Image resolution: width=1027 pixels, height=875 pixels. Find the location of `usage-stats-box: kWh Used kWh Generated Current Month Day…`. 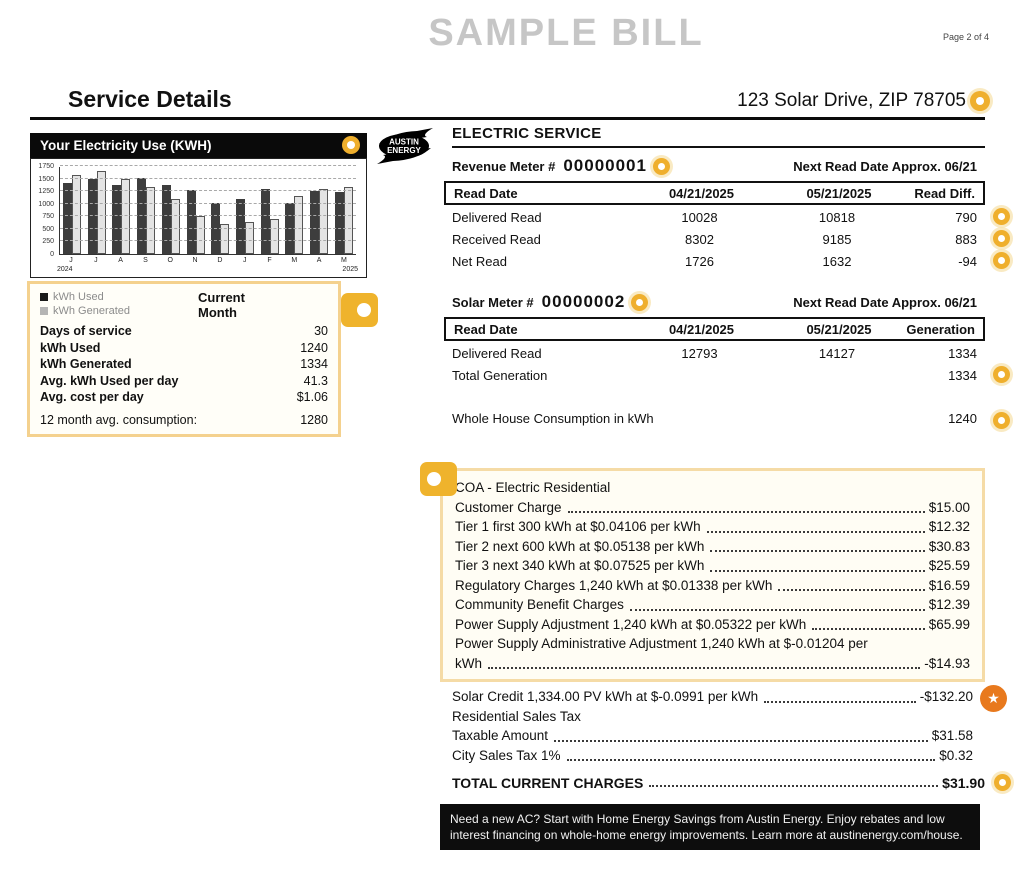

usage-stats-box: kWh Used kWh Generated Current Month Day… is located at coordinates (202, 359).